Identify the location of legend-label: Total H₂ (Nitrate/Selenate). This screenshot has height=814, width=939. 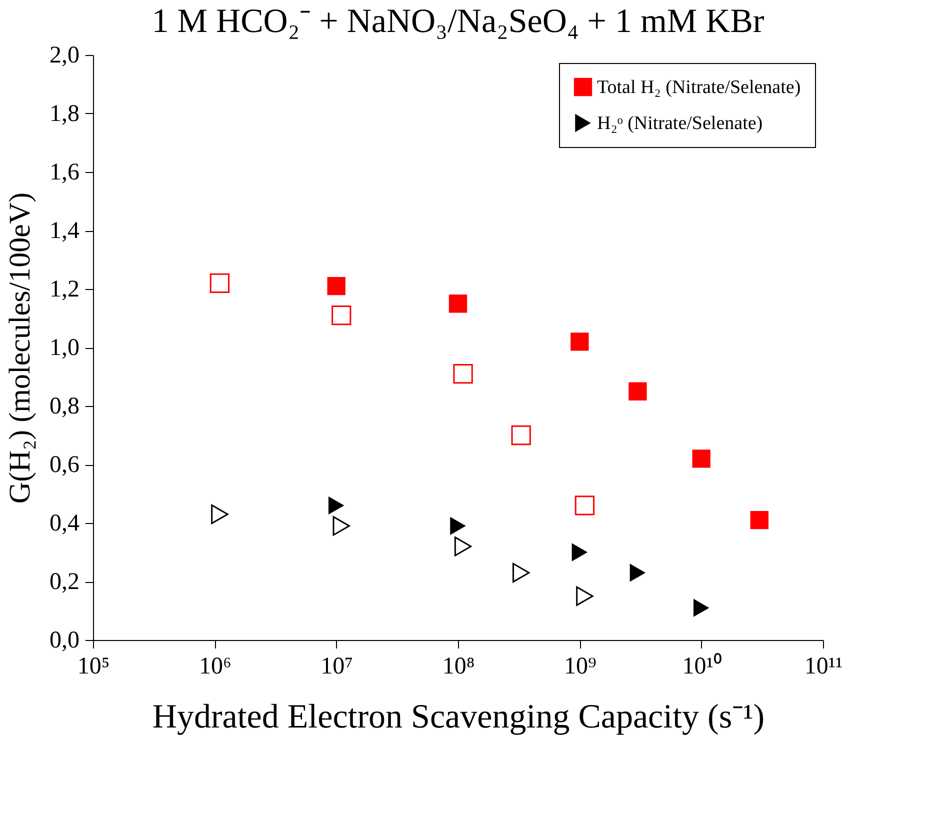
(699, 87).